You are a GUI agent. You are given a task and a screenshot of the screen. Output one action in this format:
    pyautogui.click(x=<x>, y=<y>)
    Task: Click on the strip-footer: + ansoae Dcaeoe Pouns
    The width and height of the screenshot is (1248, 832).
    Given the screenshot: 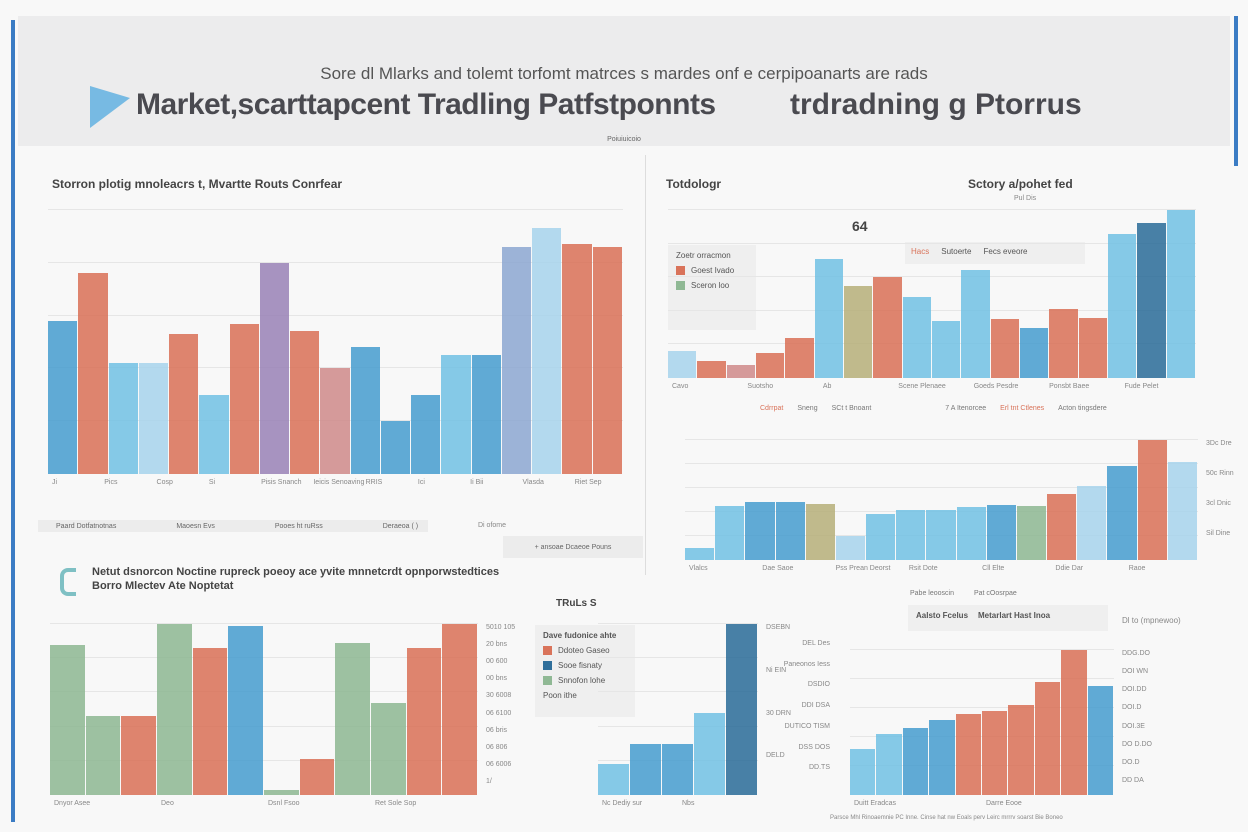 What is the action you would take?
    pyautogui.click(x=573, y=547)
    